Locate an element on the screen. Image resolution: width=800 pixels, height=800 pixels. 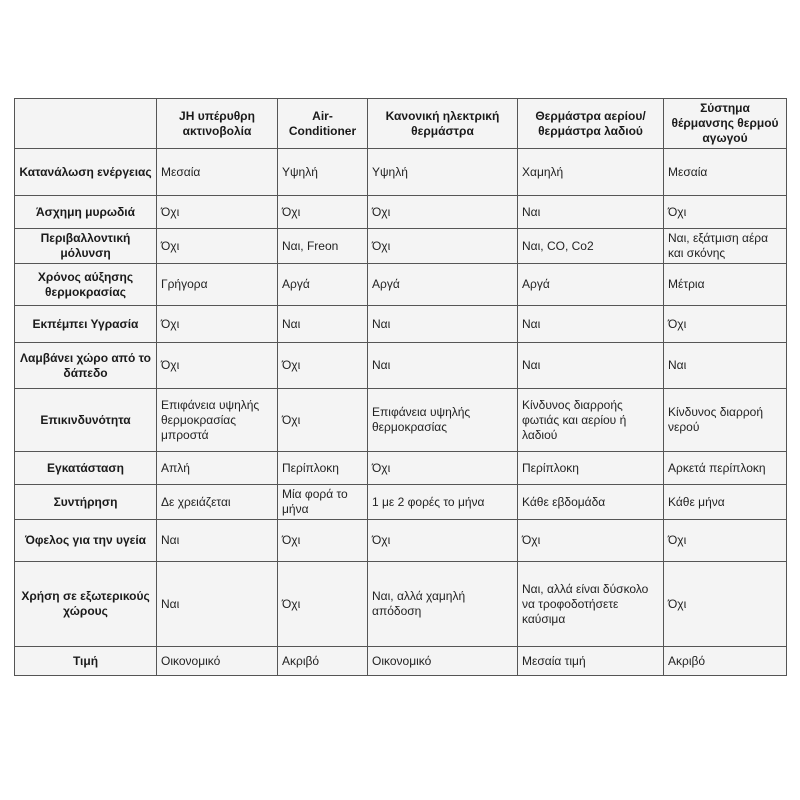
column-header: JH υπέρυθρη ακτινοβολία is located at coordinates (217, 123).